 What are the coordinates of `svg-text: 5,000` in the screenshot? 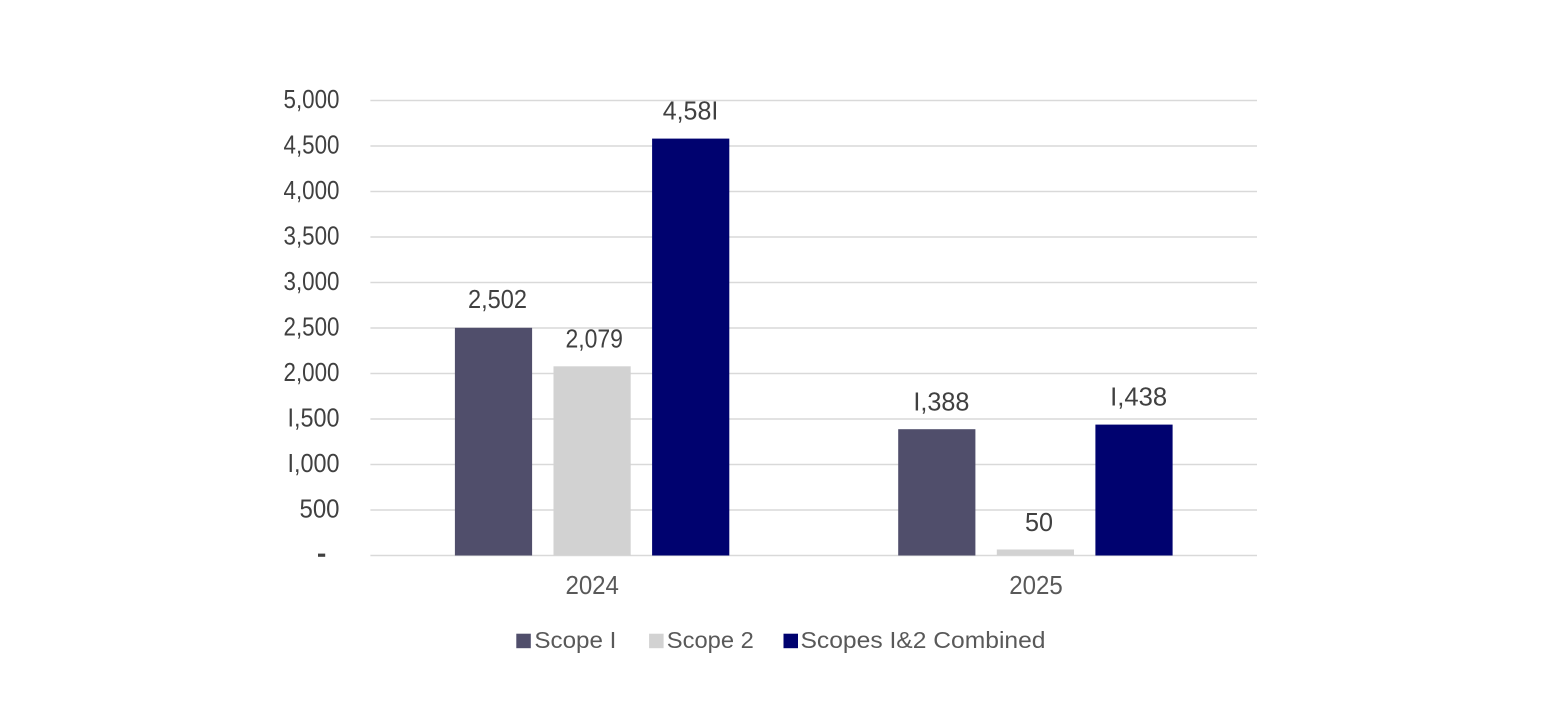 It's located at (312, 99).